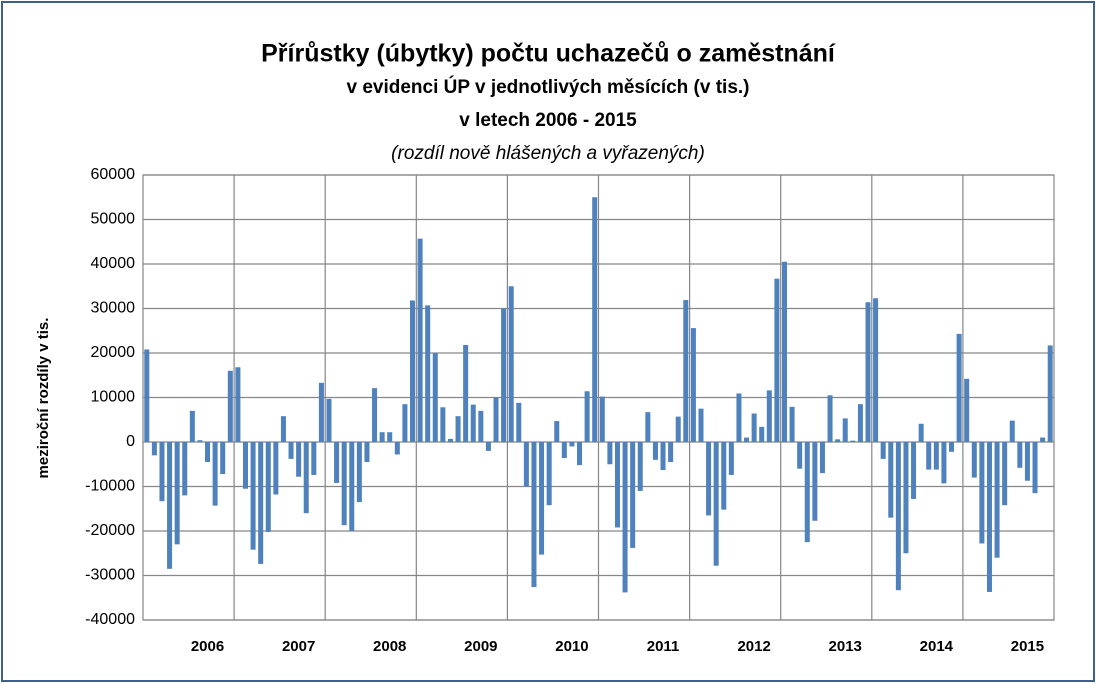 This screenshot has height=683, width=1096. What do you see at coordinates (113, 174) in the screenshot?
I see `y-tick-label: 60000` at bounding box center [113, 174].